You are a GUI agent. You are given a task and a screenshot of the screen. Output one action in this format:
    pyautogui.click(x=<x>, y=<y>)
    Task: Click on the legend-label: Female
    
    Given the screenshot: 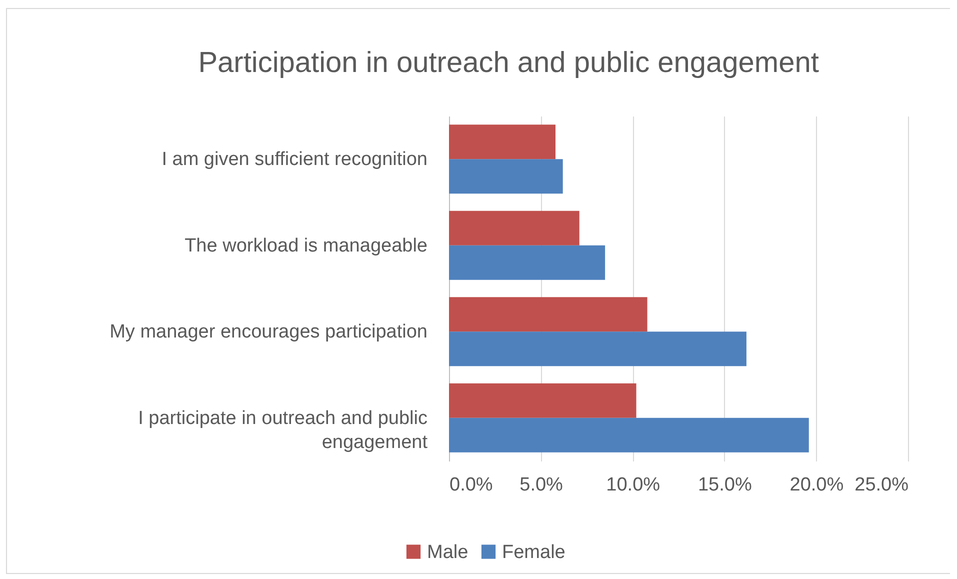 What is the action you would take?
    pyautogui.click(x=534, y=552)
    